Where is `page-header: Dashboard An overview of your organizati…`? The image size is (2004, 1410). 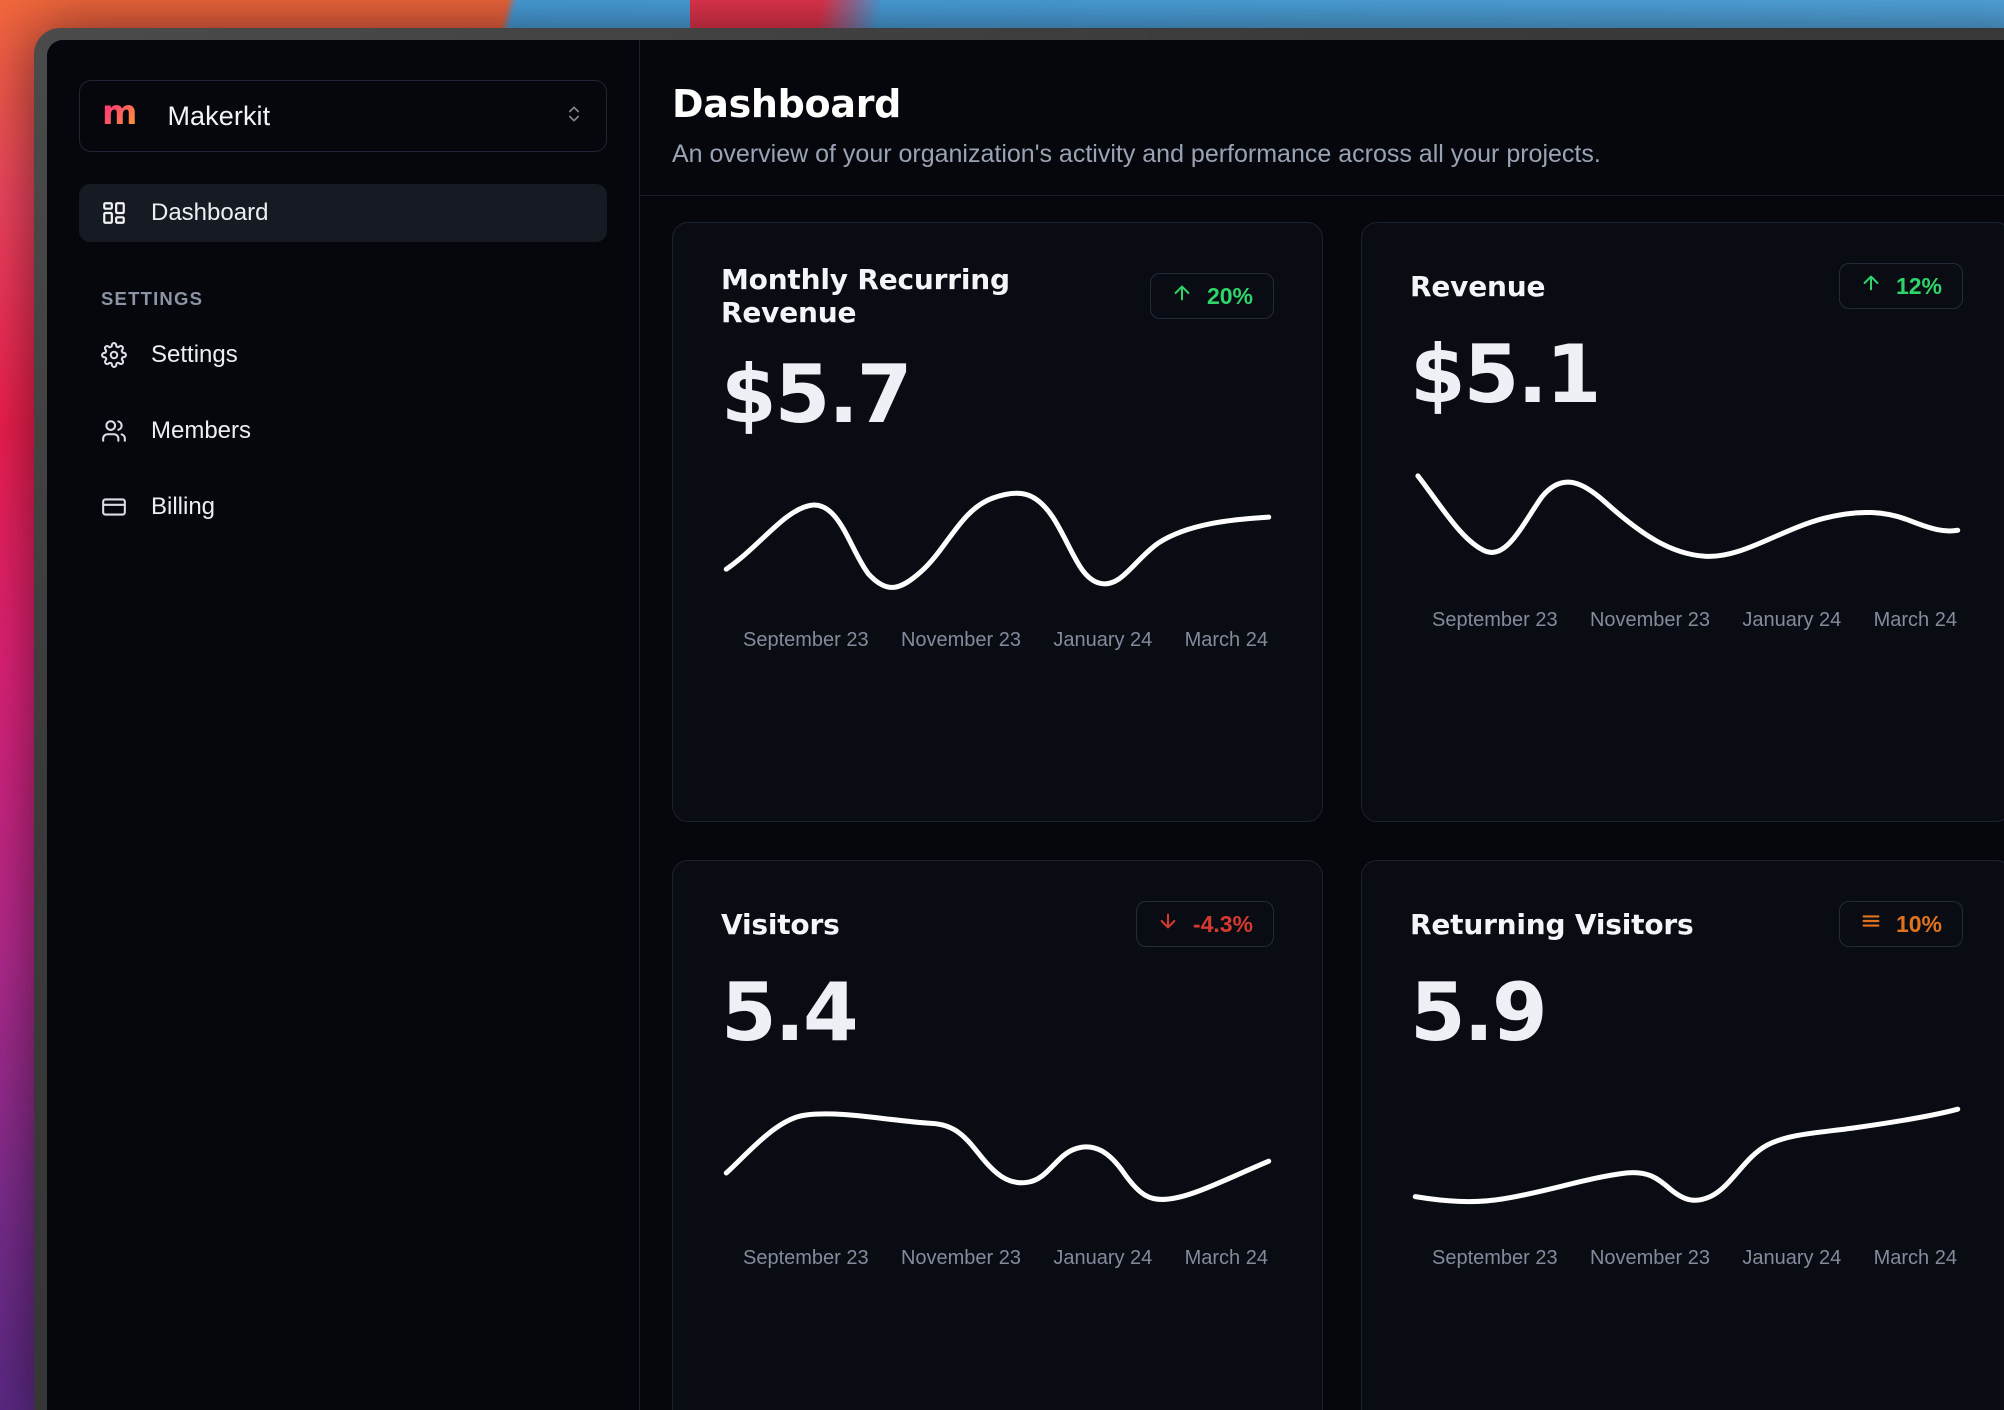
page-header: Dashboard An overview of your organizati… is located at coordinates (1322, 118).